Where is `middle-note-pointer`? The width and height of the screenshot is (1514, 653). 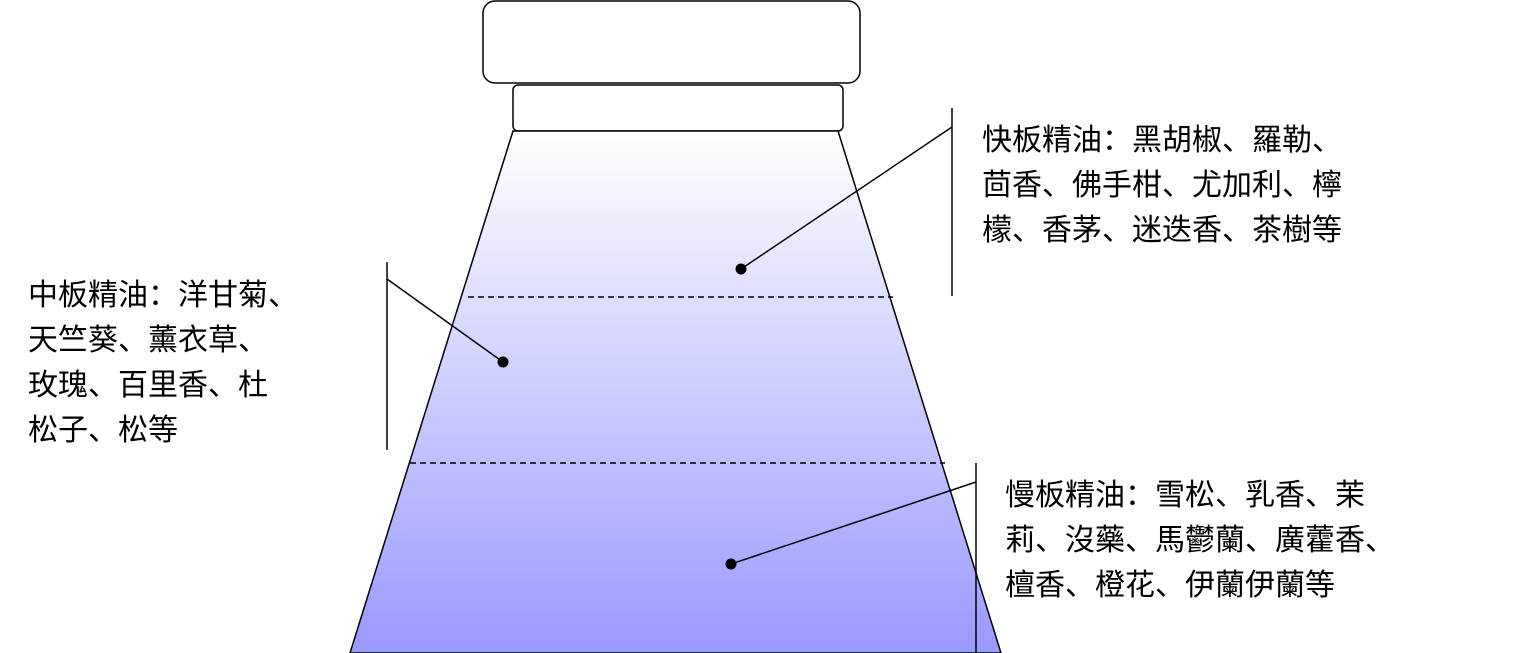
middle-note-pointer is located at coordinates (445, 320).